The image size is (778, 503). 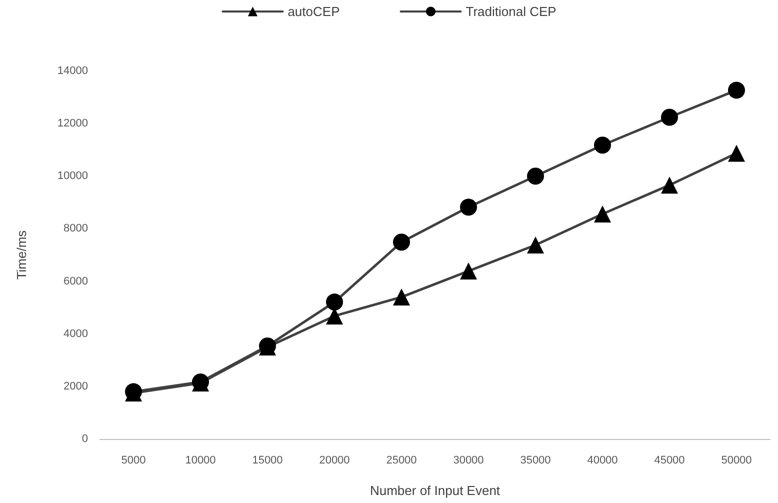 I want to click on x-tick-label: 30000, so click(x=468, y=460).